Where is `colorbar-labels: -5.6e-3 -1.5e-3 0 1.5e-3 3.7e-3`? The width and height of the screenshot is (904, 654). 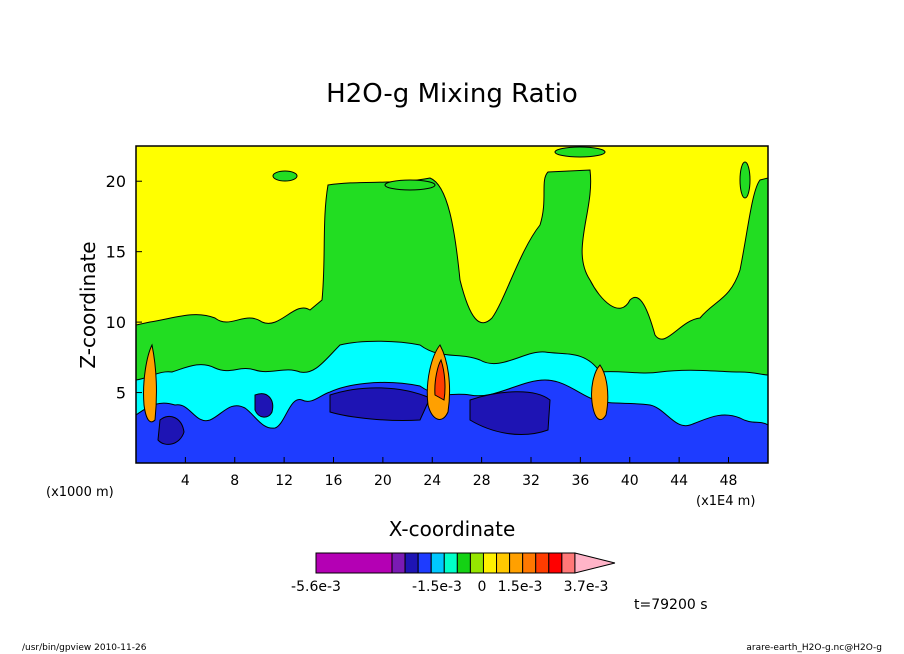
colorbar-labels: -5.6e-3 -1.5e-3 0 1.5e-3 3.7e-3 is located at coordinates (449, 587).